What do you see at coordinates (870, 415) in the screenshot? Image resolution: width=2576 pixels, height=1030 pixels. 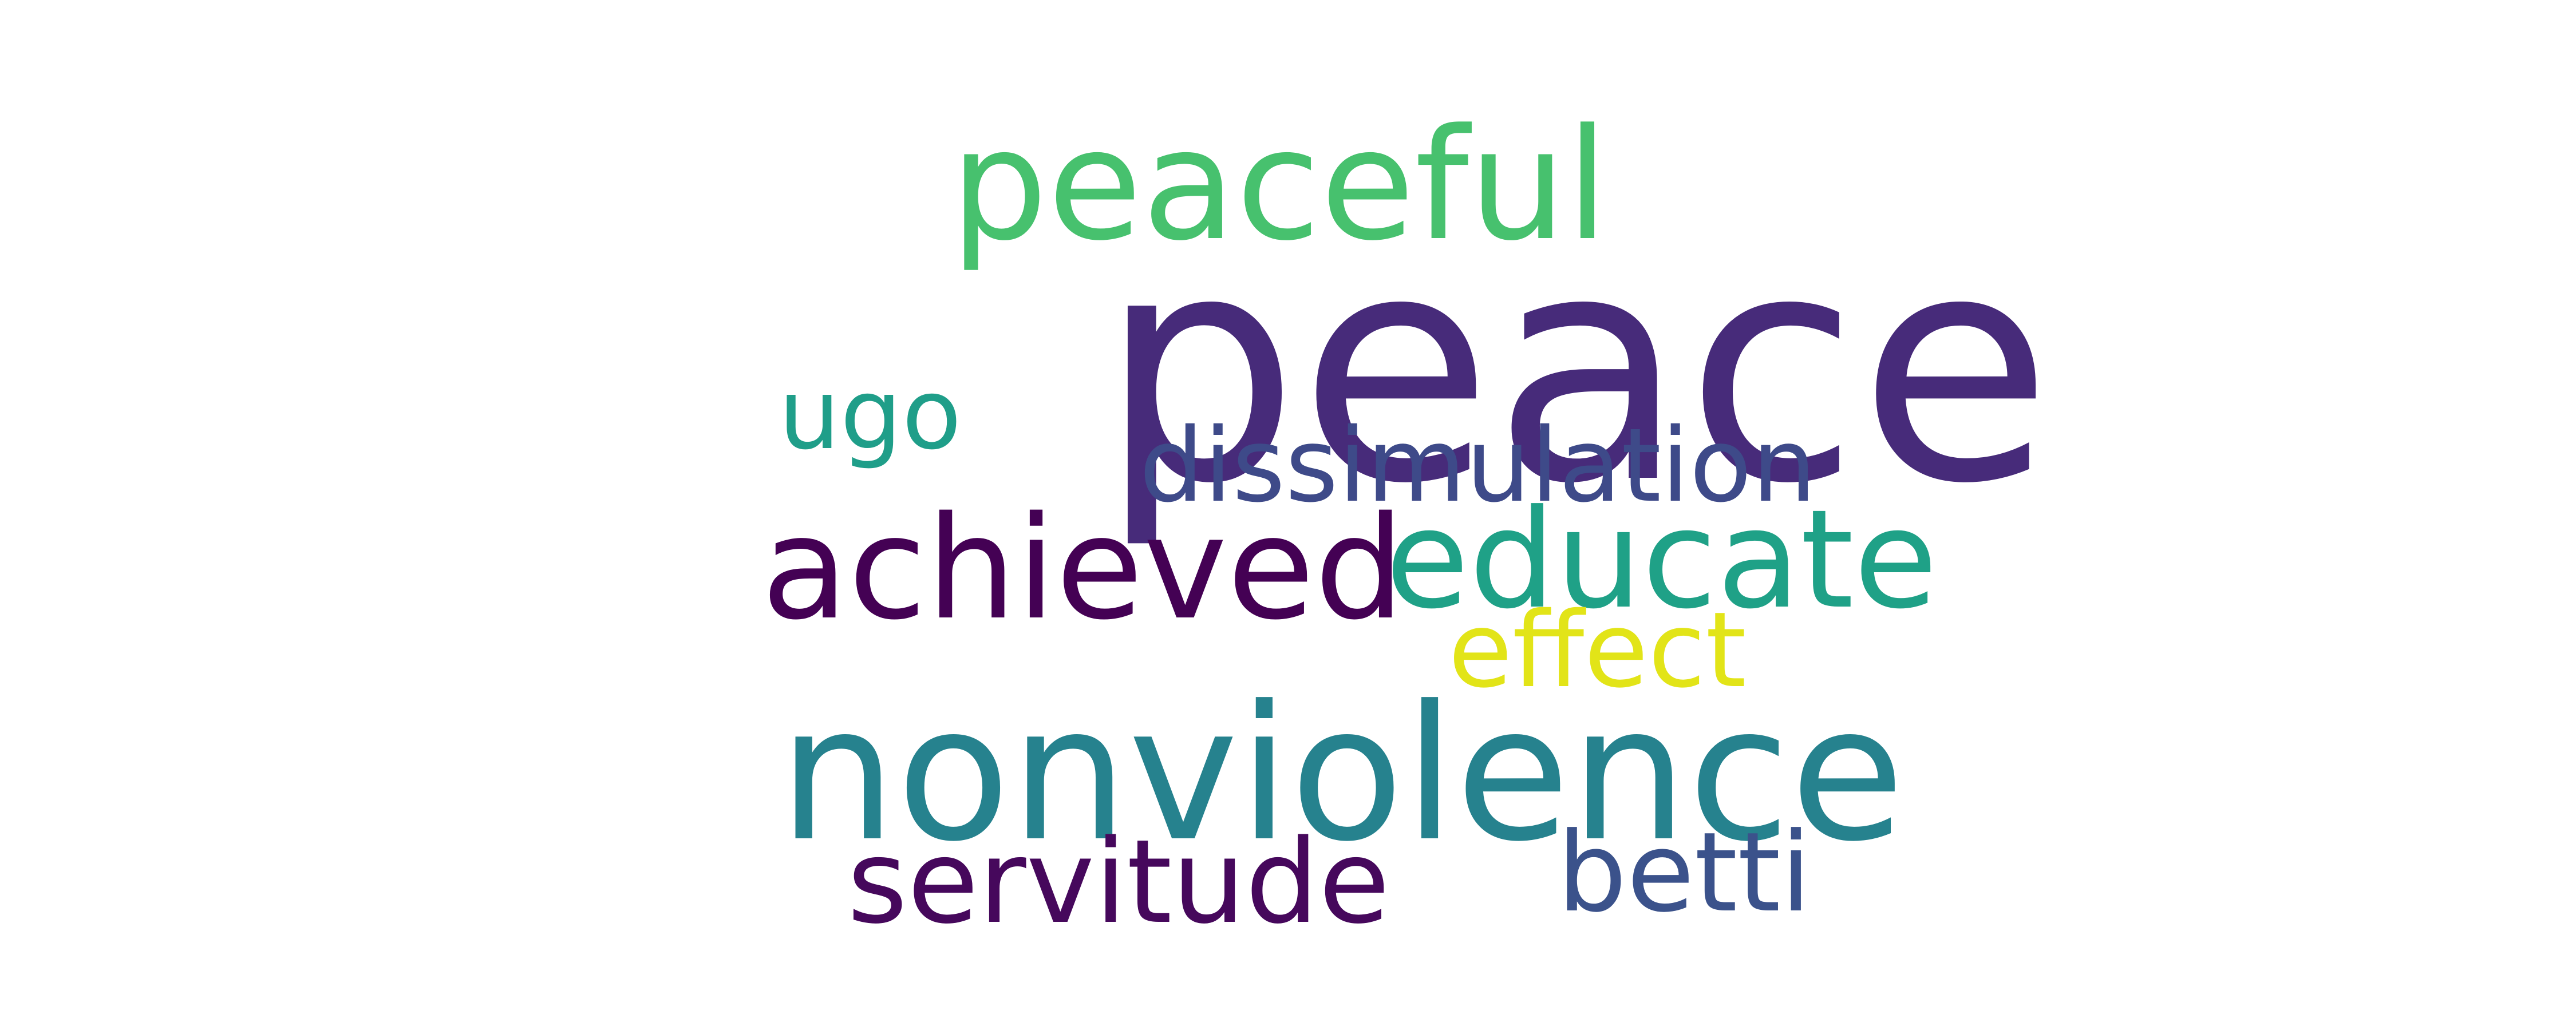 I see `word-ugo: ugo` at bounding box center [870, 415].